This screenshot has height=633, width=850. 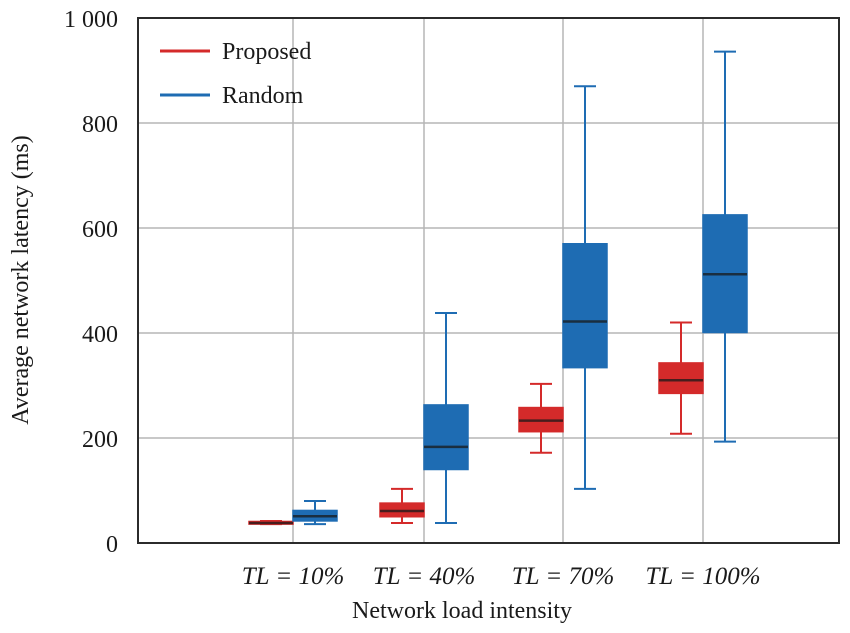 I want to click on y-tick-label: 800, so click(x=100, y=125).